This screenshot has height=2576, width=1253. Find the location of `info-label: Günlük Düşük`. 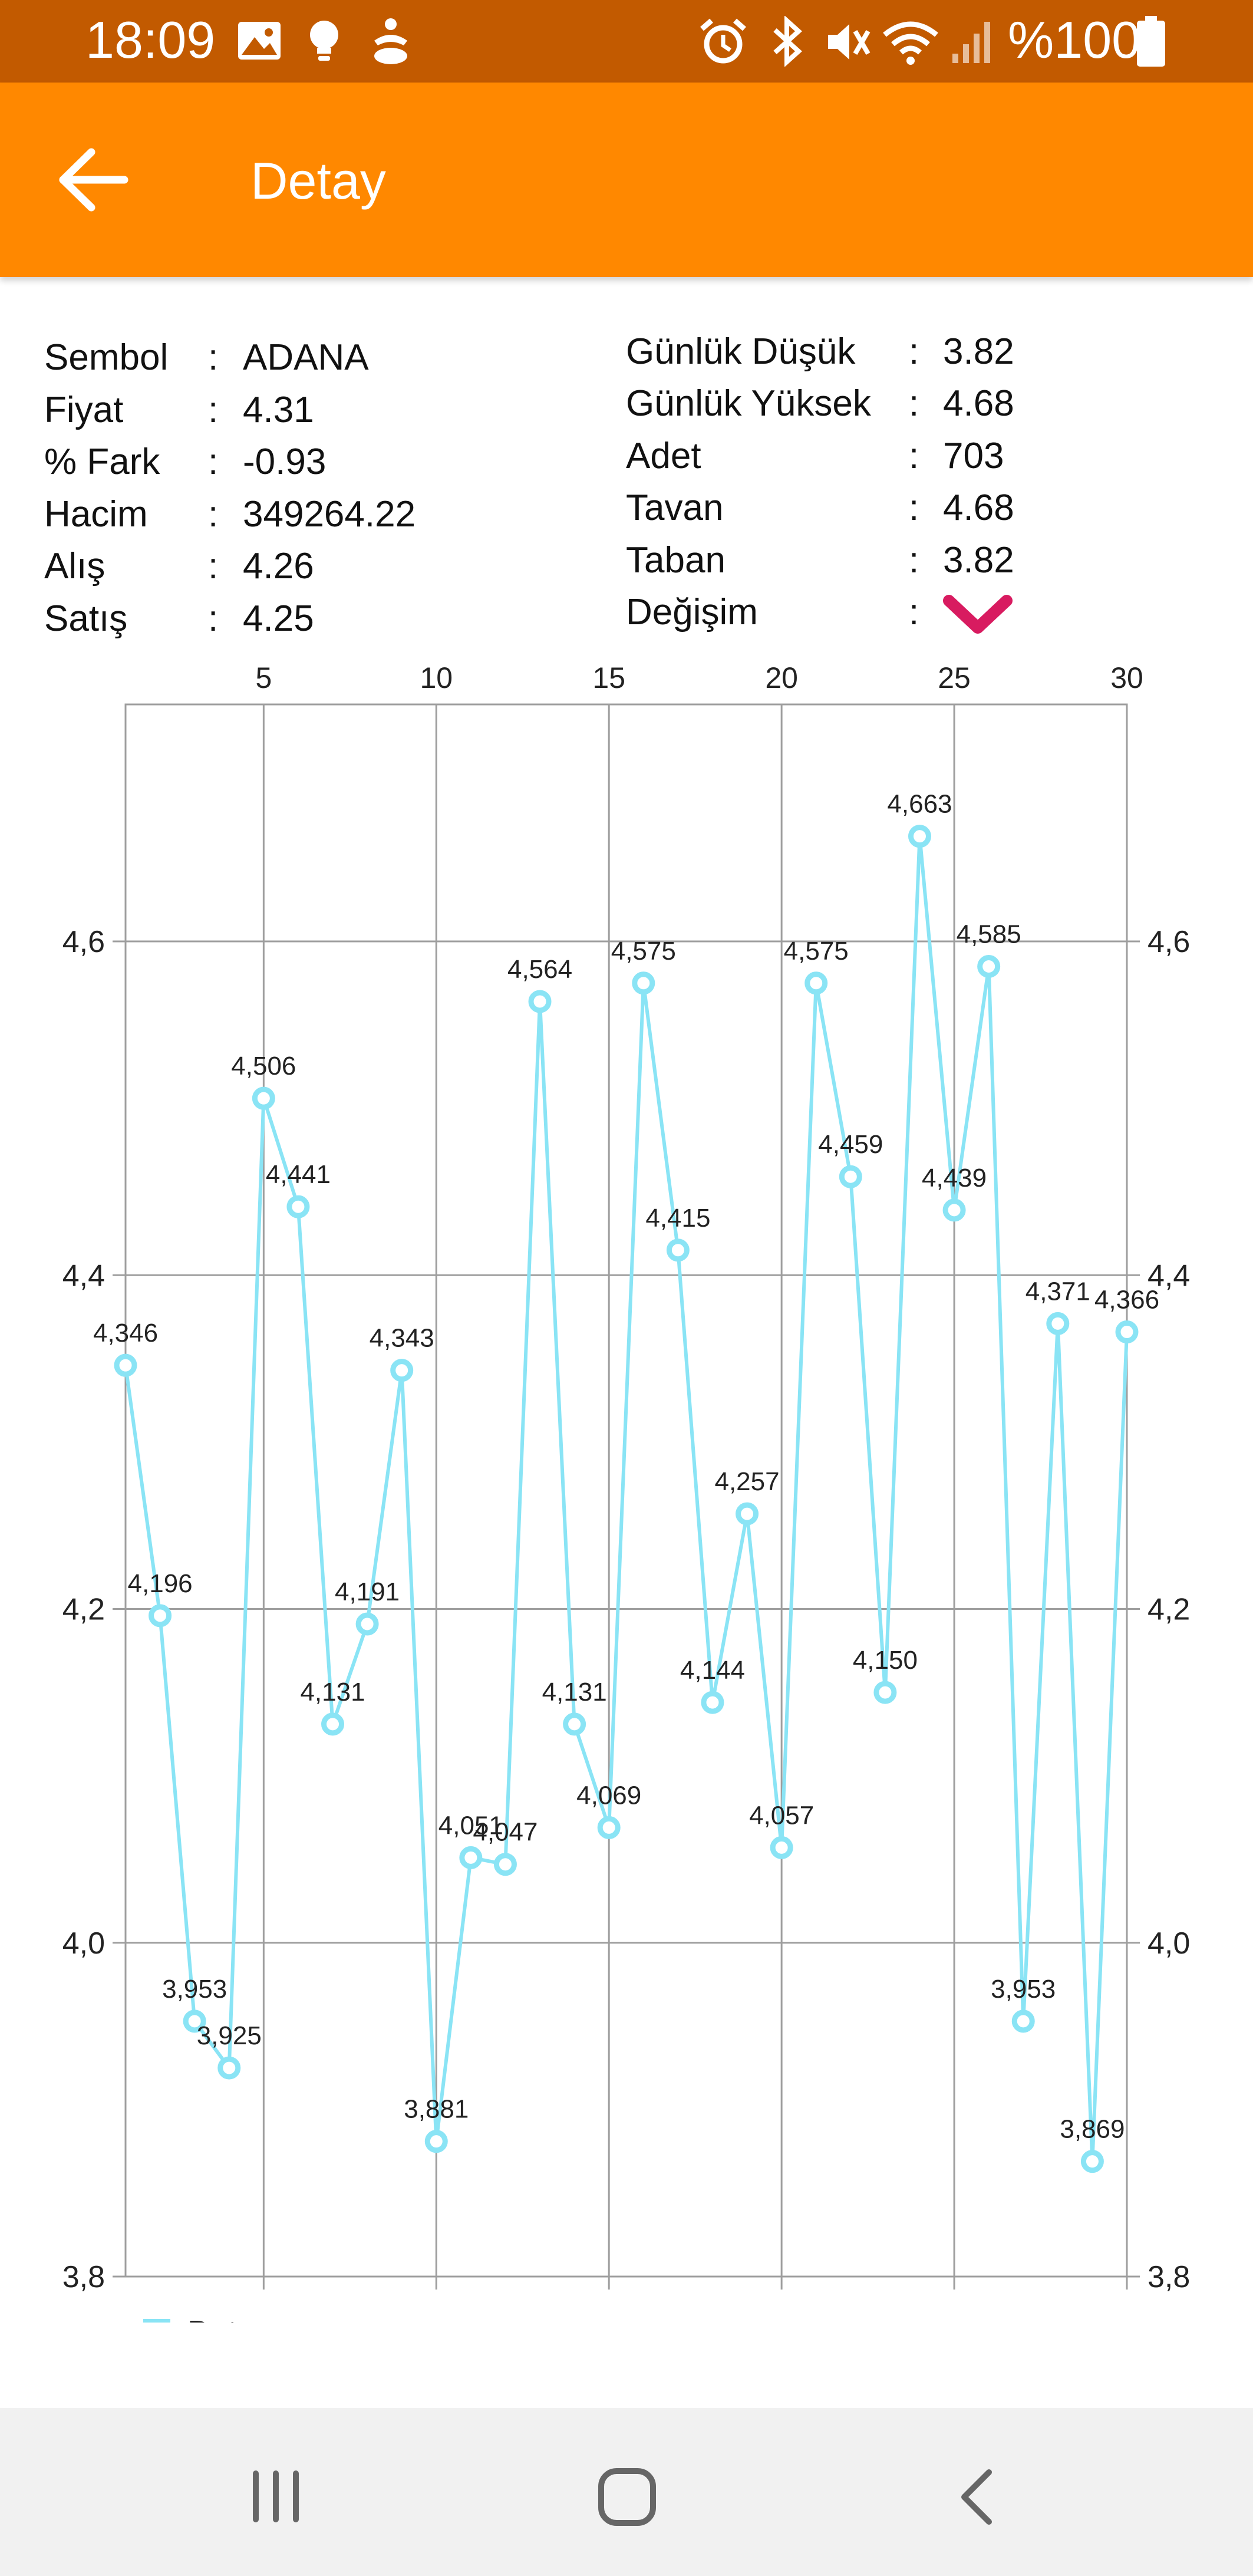

info-label: Günlük Düşük is located at coordinates (741, 351).